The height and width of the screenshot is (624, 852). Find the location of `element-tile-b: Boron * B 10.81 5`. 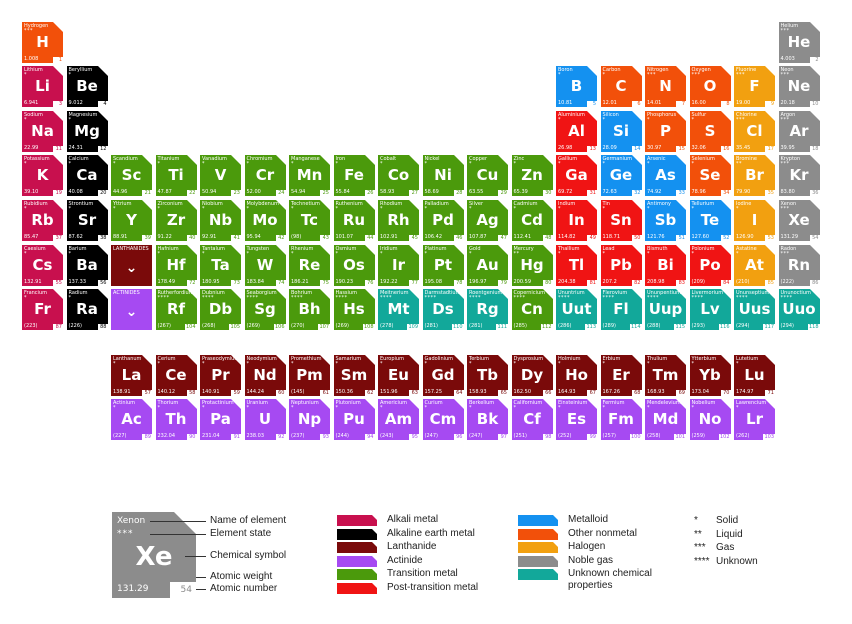

element-tile-b: Boron * B 10.81 5 is located at coordinates (576, 86).